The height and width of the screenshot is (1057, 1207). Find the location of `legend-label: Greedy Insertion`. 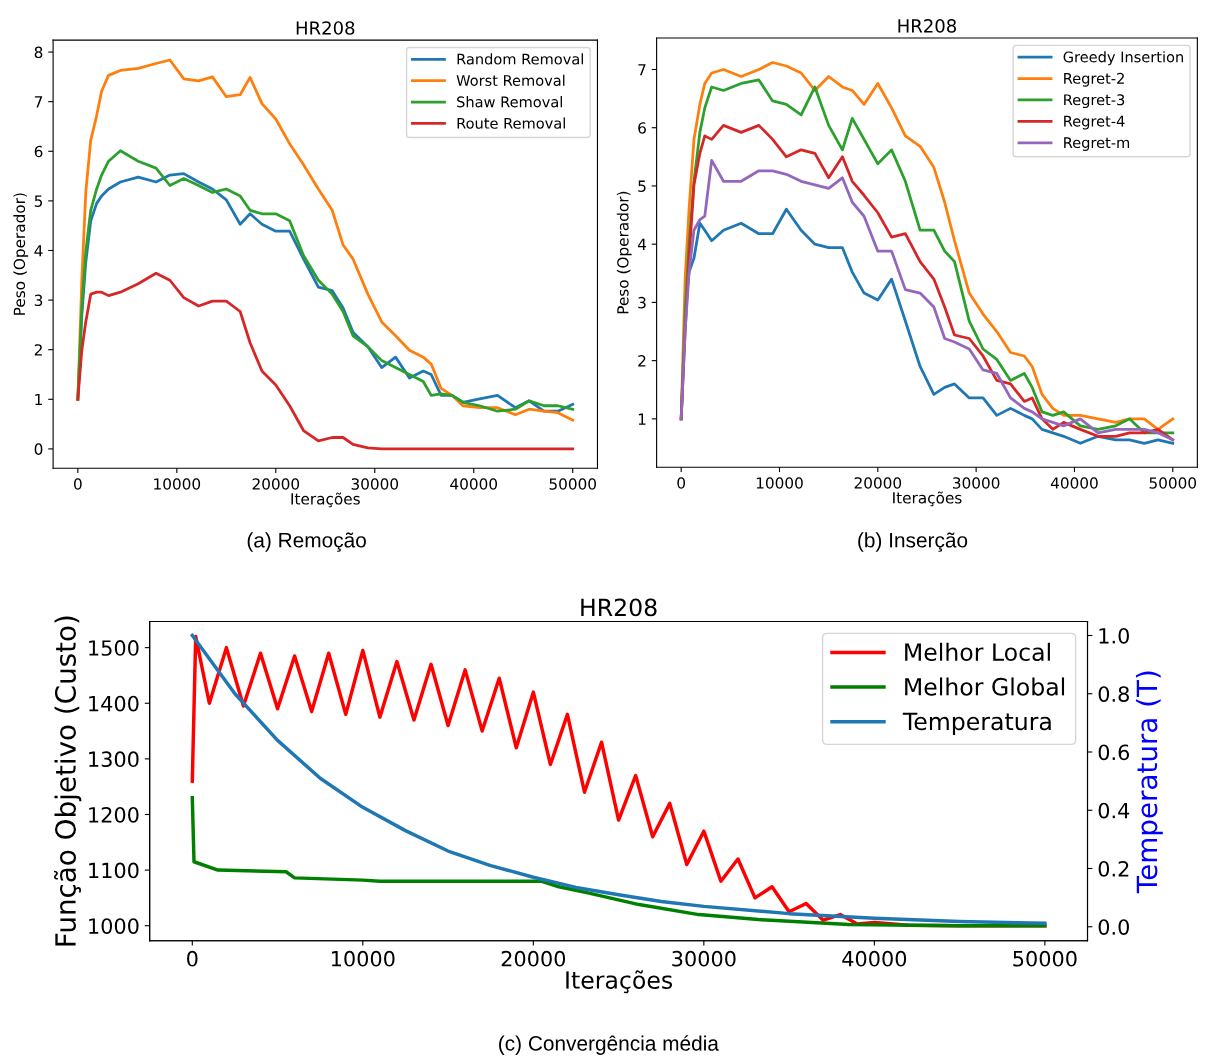

legend-label: Greedy Insertion is located at coordinates (1123, 58).